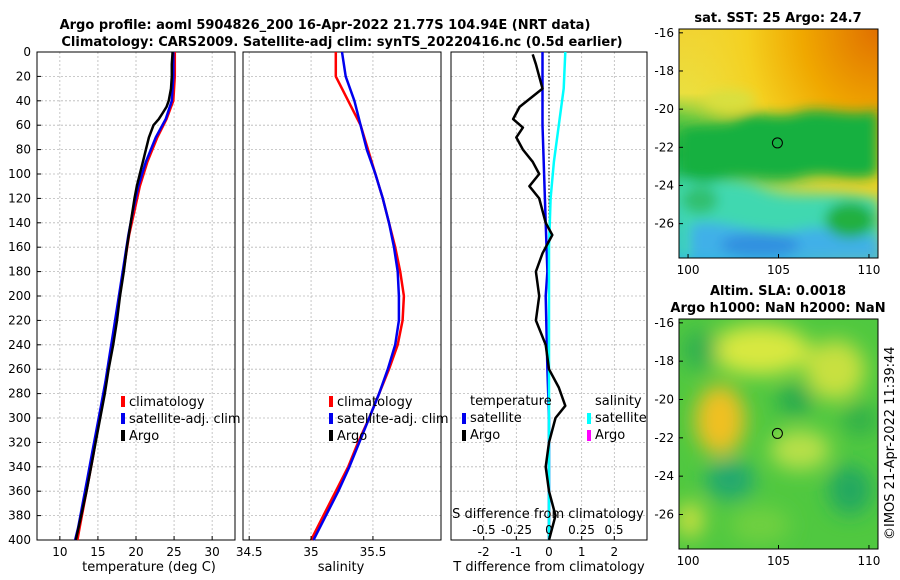 The height and width of the screenshot is (580, 900). What do you see at coordinates (19, 369) in the screenshot?
I see `ytick-label: 260` at bounding box center [19, 369].